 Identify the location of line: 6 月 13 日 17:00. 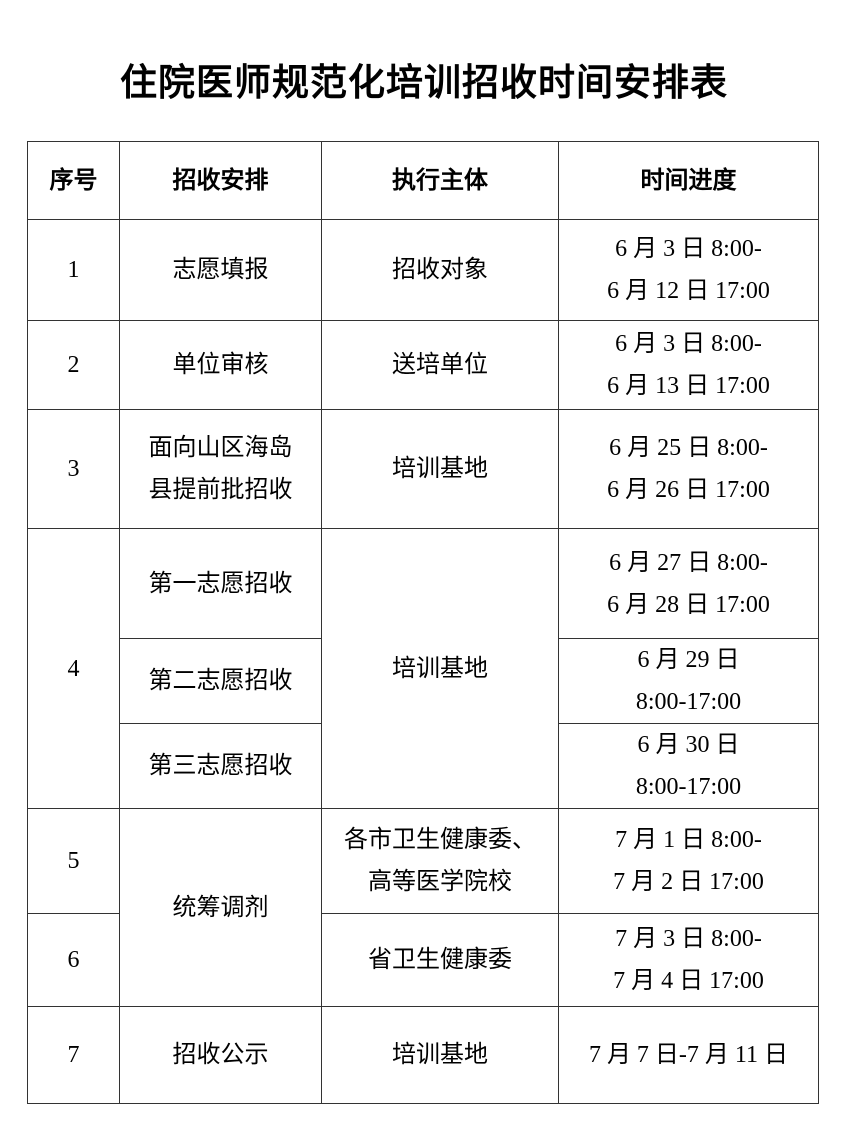
(688, 386).